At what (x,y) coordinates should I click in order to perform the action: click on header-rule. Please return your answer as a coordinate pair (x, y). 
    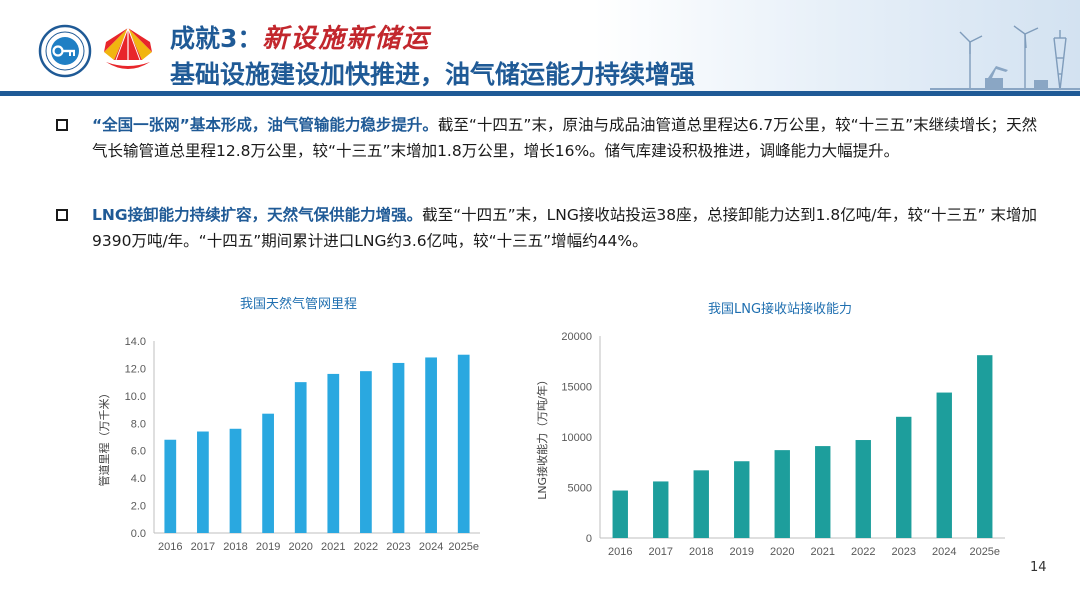
    Looking at the image, I should click on (540, 93).